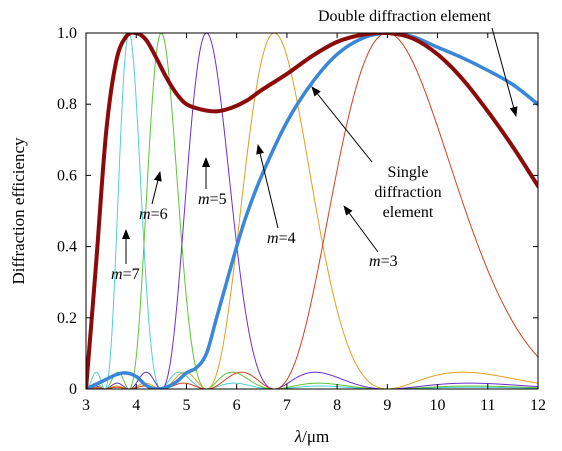 The height and width of the screenshot is (451, 562). Describe the element at coordinates (67, 175) in the screenshot. I see `y-tick-label-0.6: 0.6` at that location.